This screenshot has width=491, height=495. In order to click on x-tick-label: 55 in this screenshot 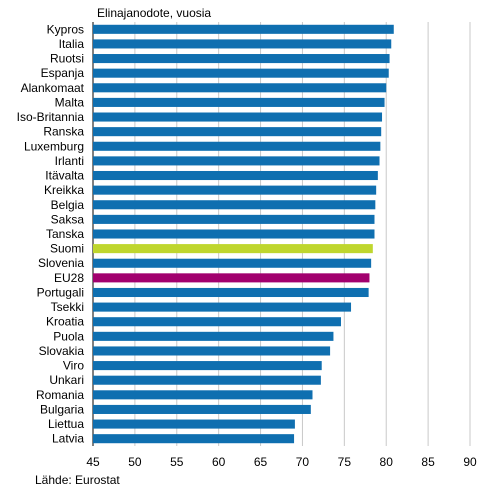, I will do `click(177, 462)`.